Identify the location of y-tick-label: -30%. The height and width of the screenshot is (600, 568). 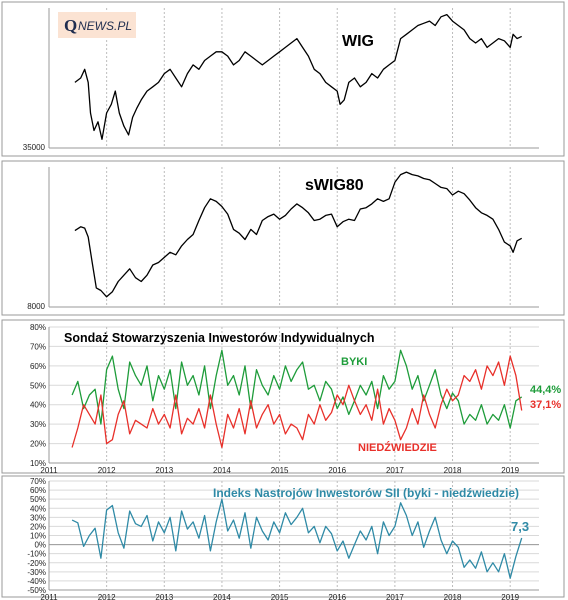
(36, 572).